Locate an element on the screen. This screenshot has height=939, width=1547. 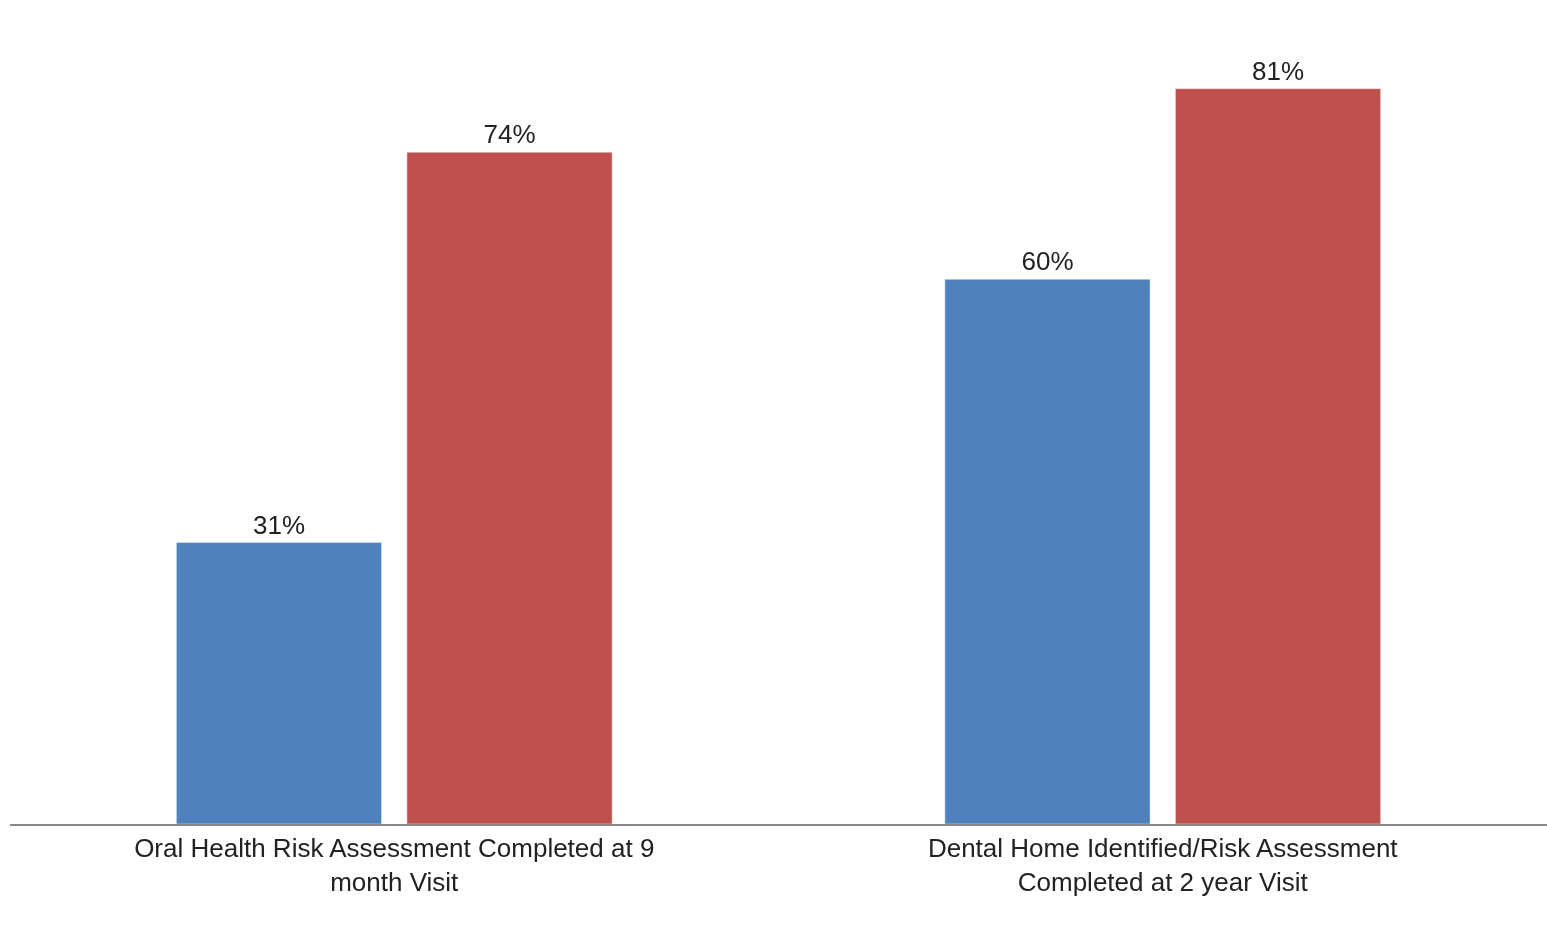
data-label: 74% is located at coordinates (509, 134).